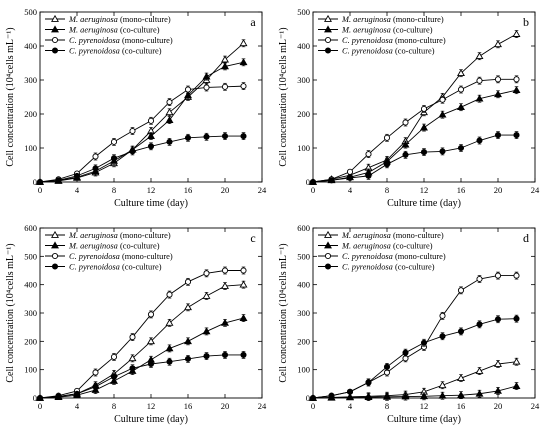  Describe the element at coordinates (262, 406) in the screenshot. I see `x-tick-label: 24` at that location.